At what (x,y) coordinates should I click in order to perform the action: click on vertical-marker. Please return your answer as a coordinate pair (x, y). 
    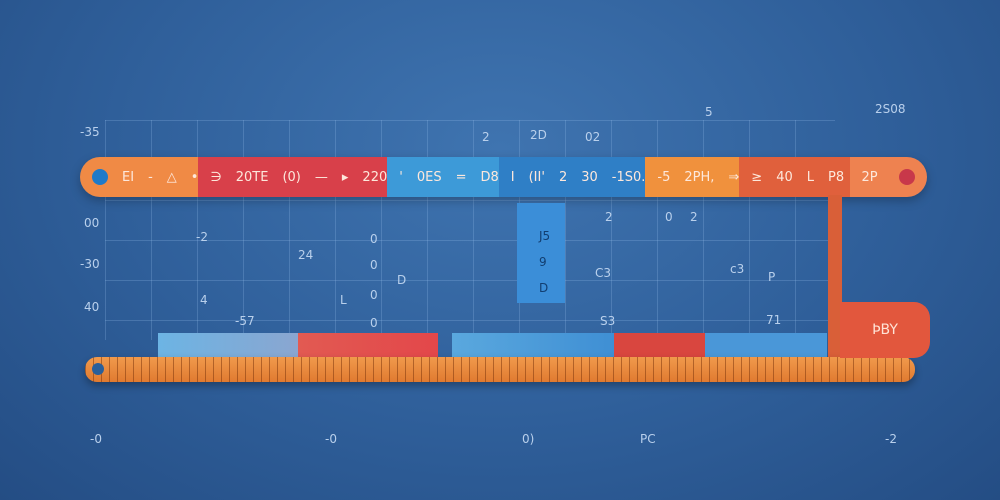
    Looking at the image, I should click on (835, 276).